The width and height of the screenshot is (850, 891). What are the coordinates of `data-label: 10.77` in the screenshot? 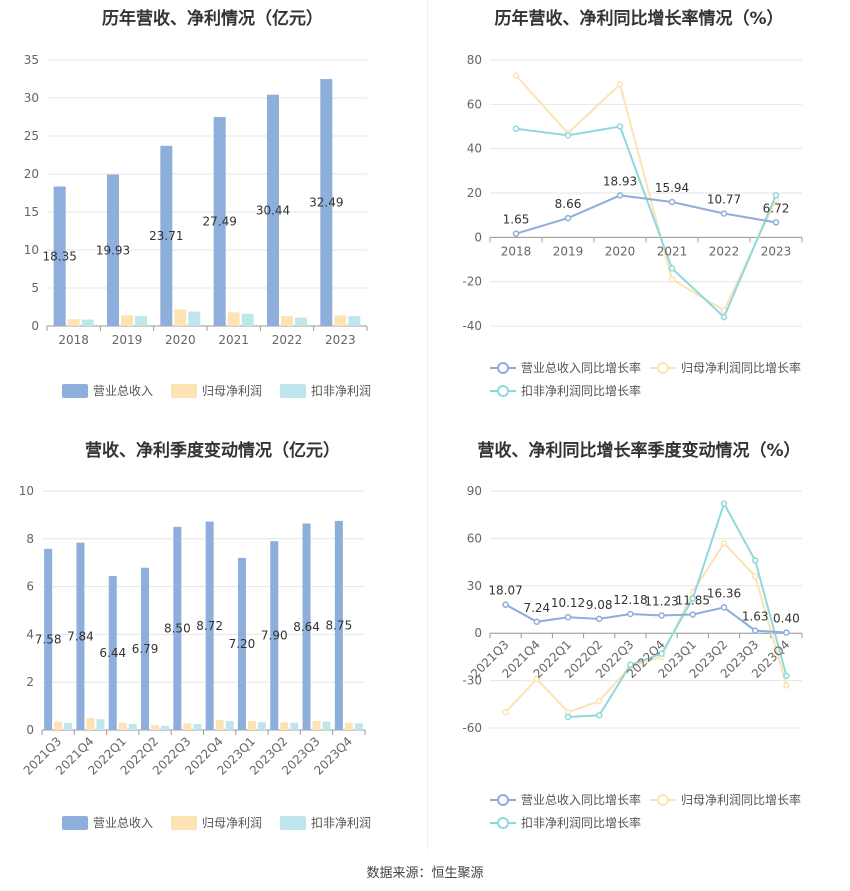 It's located at (724, 199).